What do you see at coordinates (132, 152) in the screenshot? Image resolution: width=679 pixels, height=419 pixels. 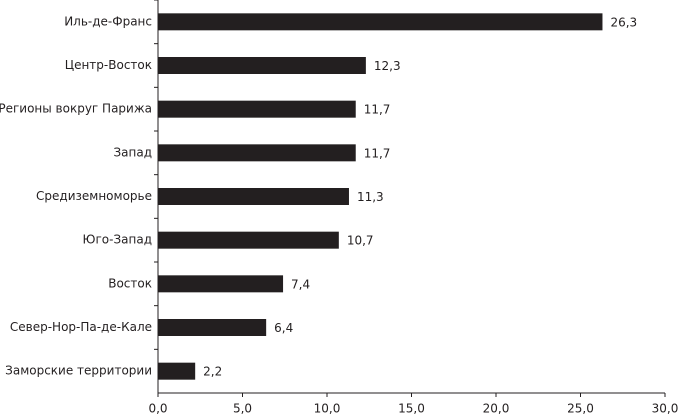 I see `y-tick-label: Запад` at bounding box center [132, 152].